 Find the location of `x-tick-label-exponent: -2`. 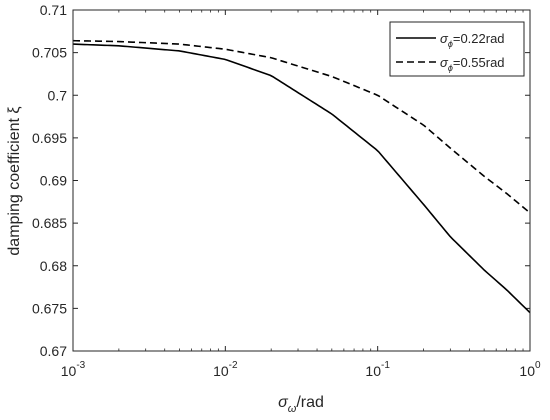

x-tick-label-exponent: -2 is located at coordinates (233, 365).